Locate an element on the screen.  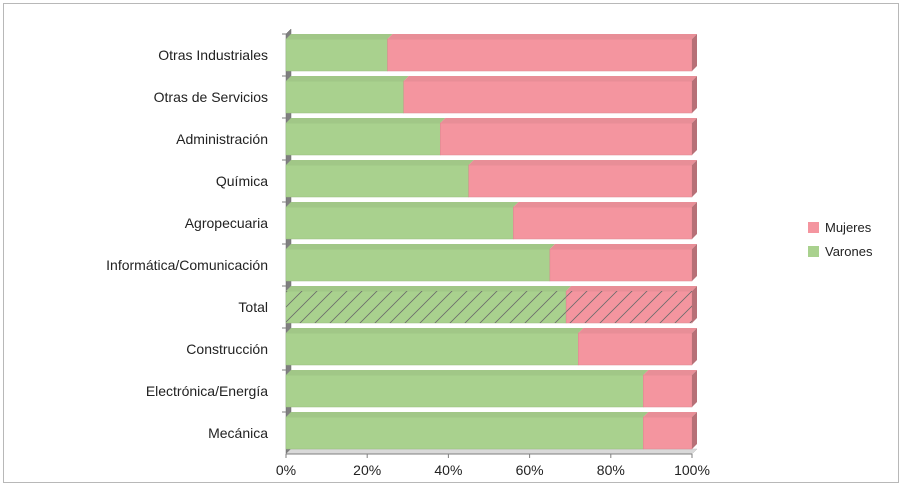
bar-varones-construccion is located at coordinates (432, 349).